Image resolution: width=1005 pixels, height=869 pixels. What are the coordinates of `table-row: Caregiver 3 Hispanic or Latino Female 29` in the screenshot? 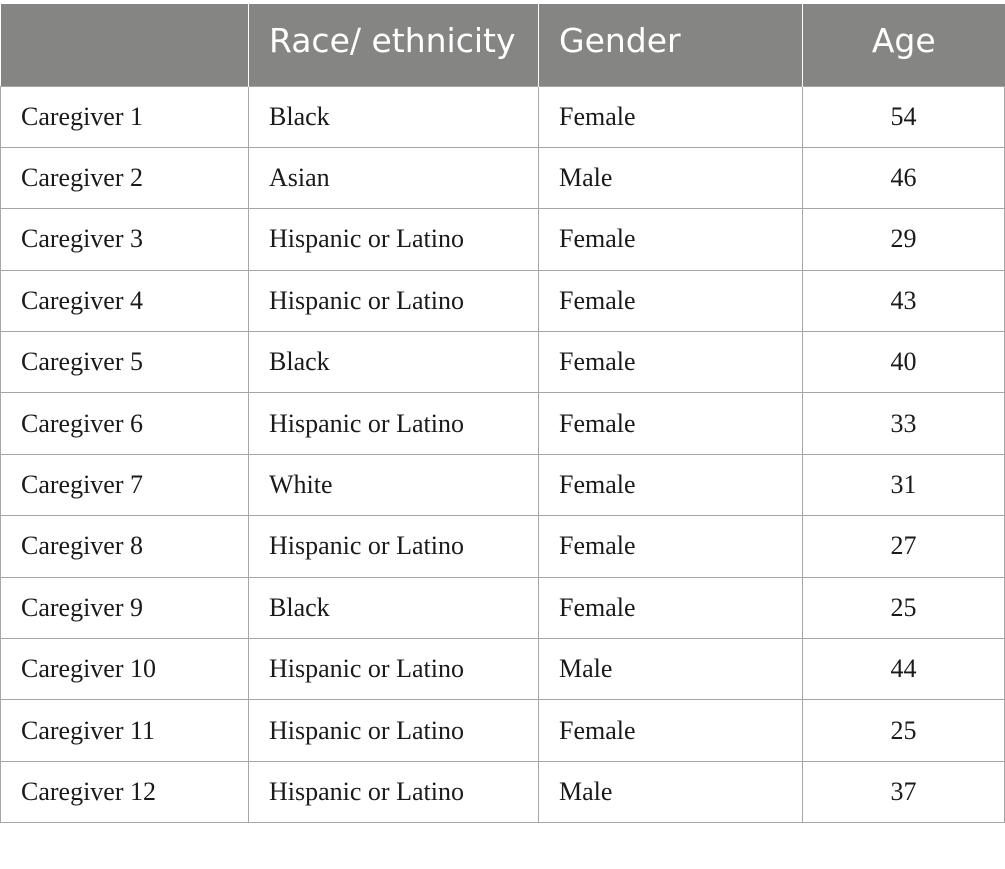 It's located at (502, 239).